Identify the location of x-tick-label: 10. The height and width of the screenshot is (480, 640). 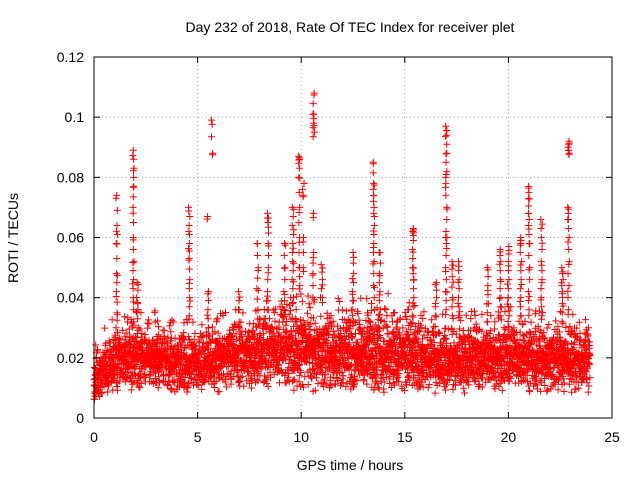
(301, 437).